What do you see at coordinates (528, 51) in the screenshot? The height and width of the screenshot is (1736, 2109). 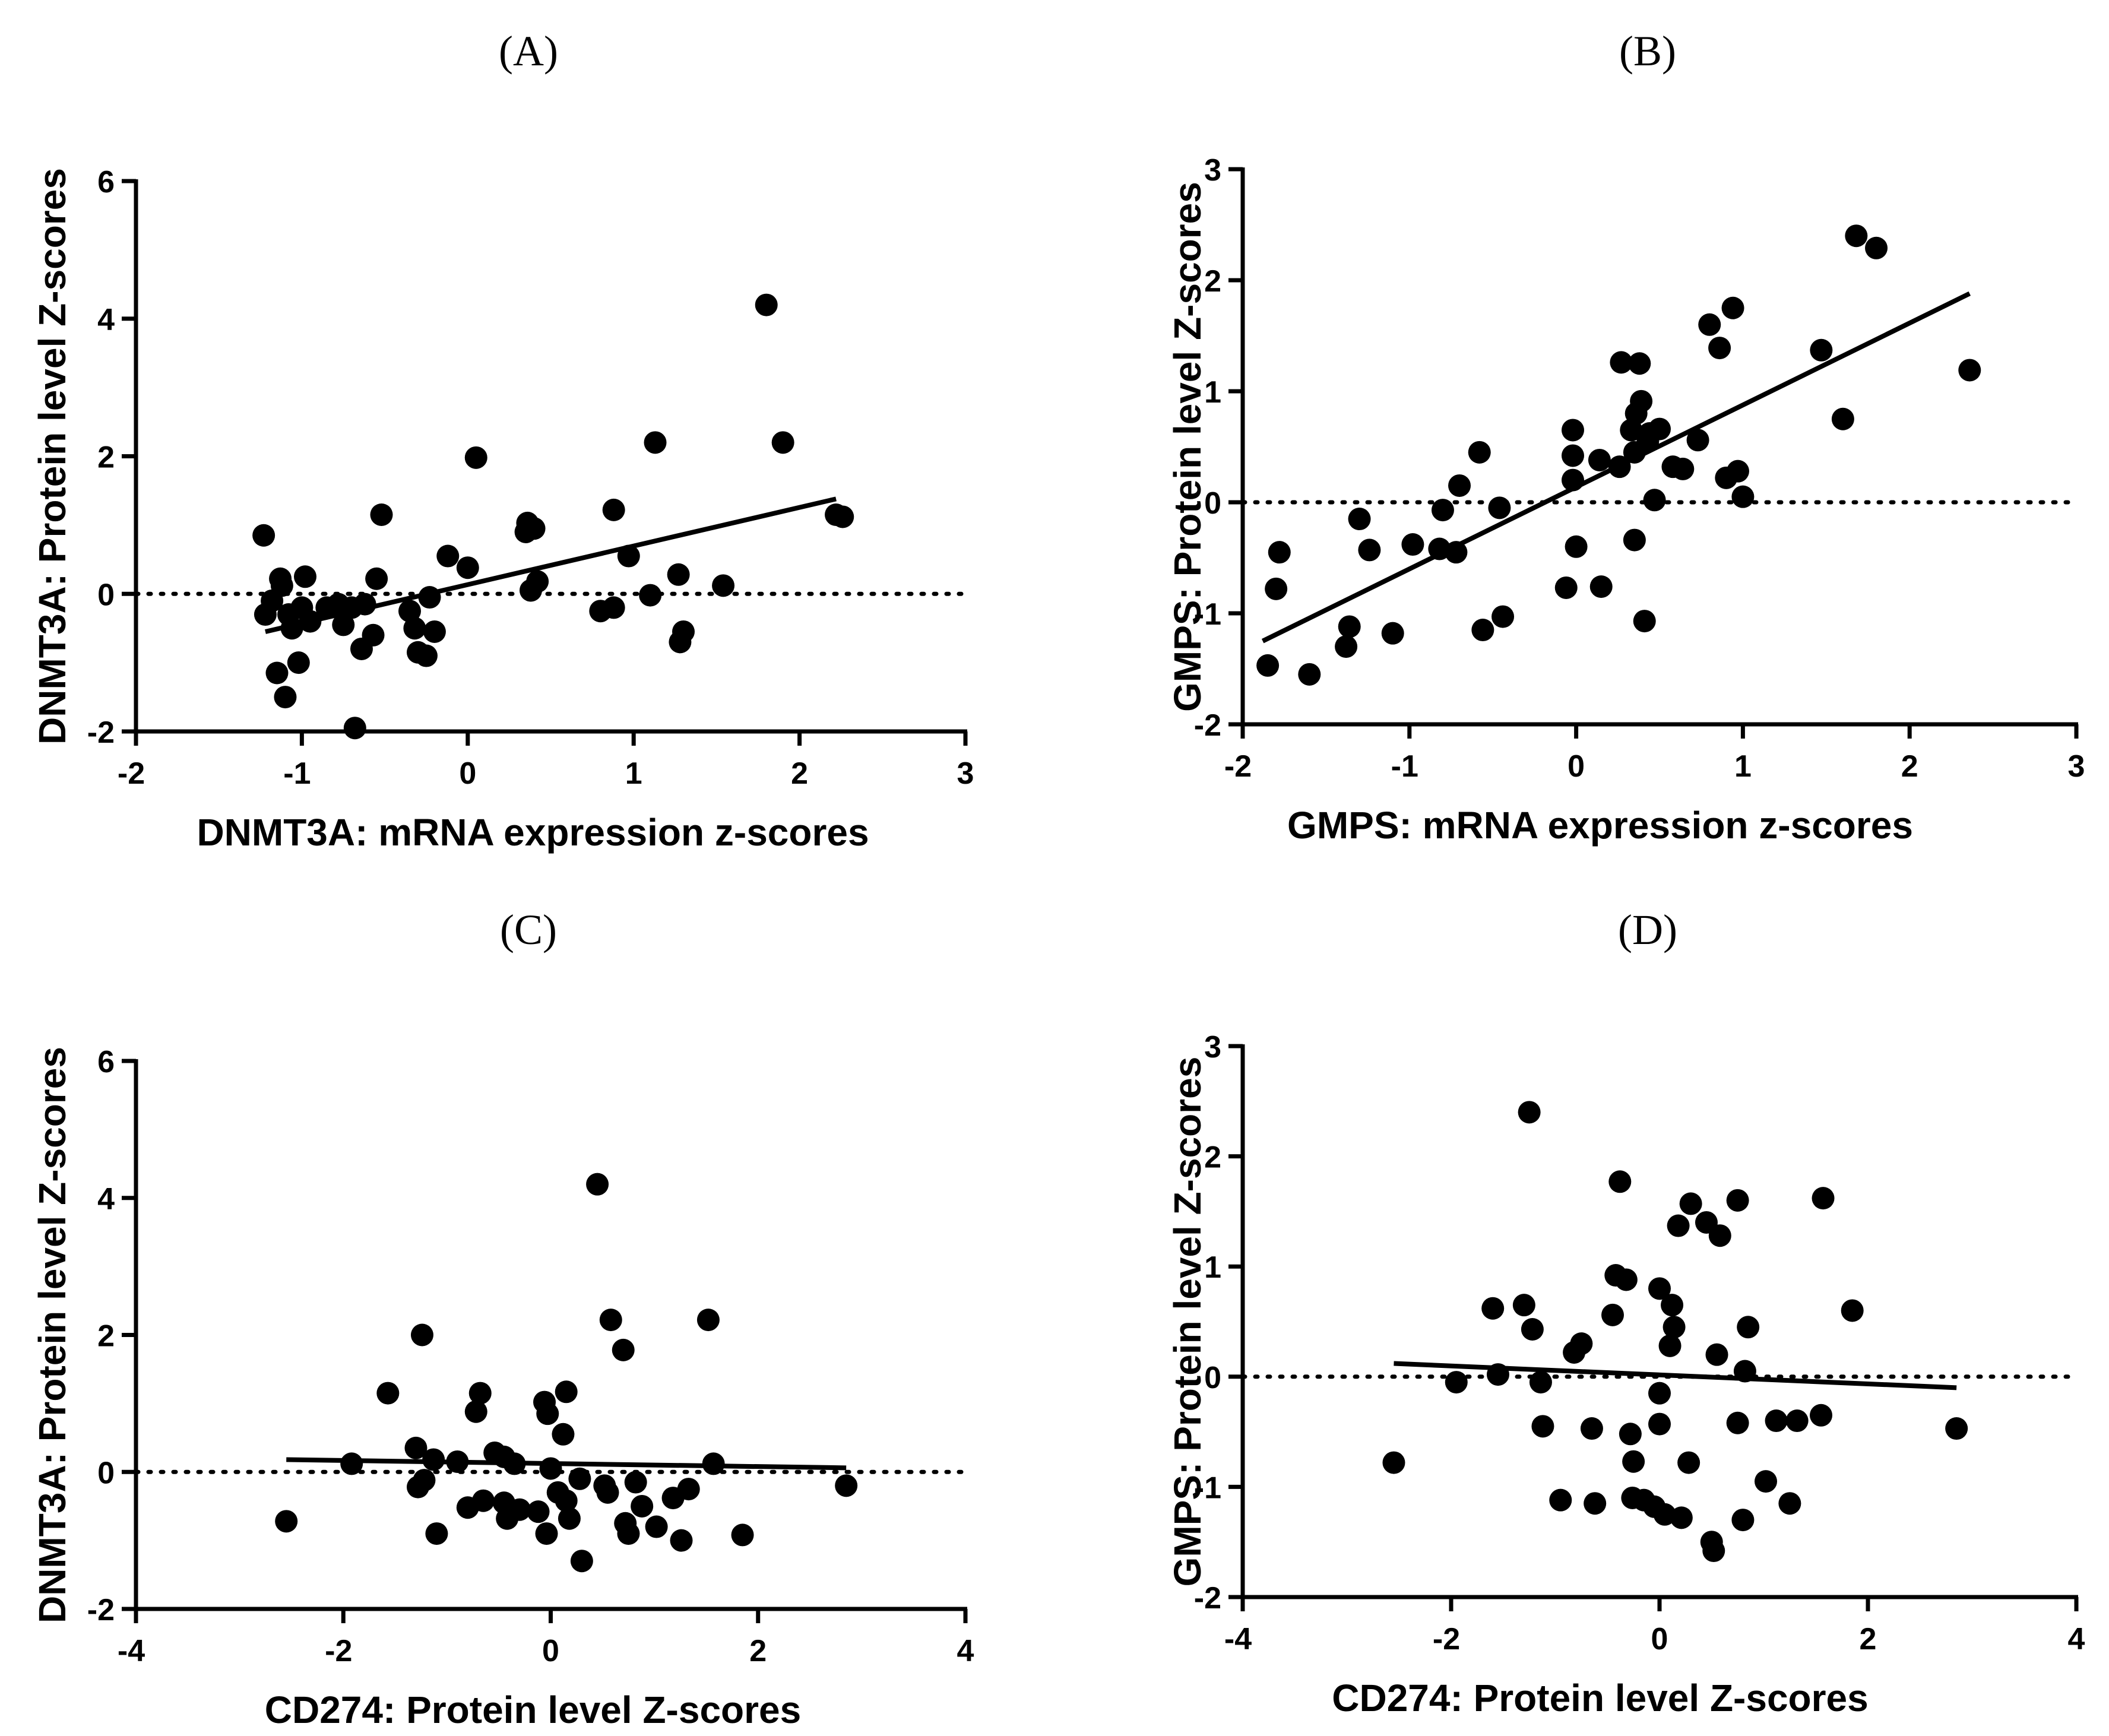 I see `panel-label: (A)` at bounding box center [528, 51].